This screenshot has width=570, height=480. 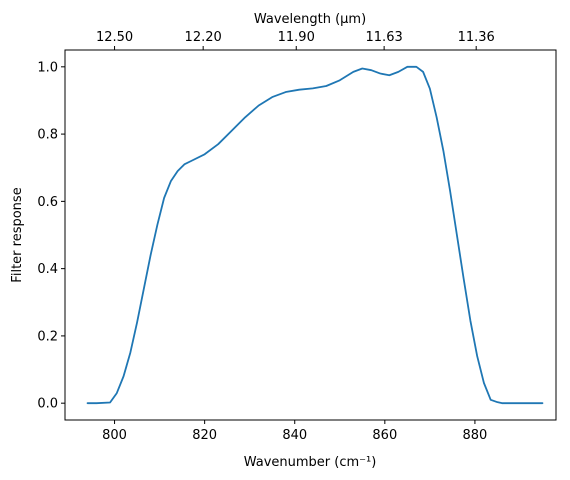 I want to click on x-axis-label: Wavenumber (cm⁻¹), so click(x=310, y=462).